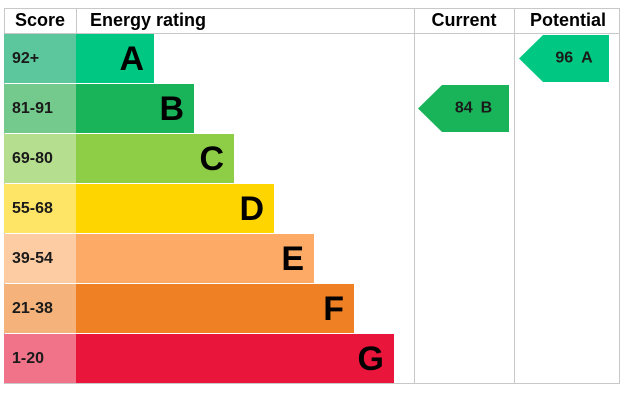  I want to click on rating-letter: D, so click(251, 209).